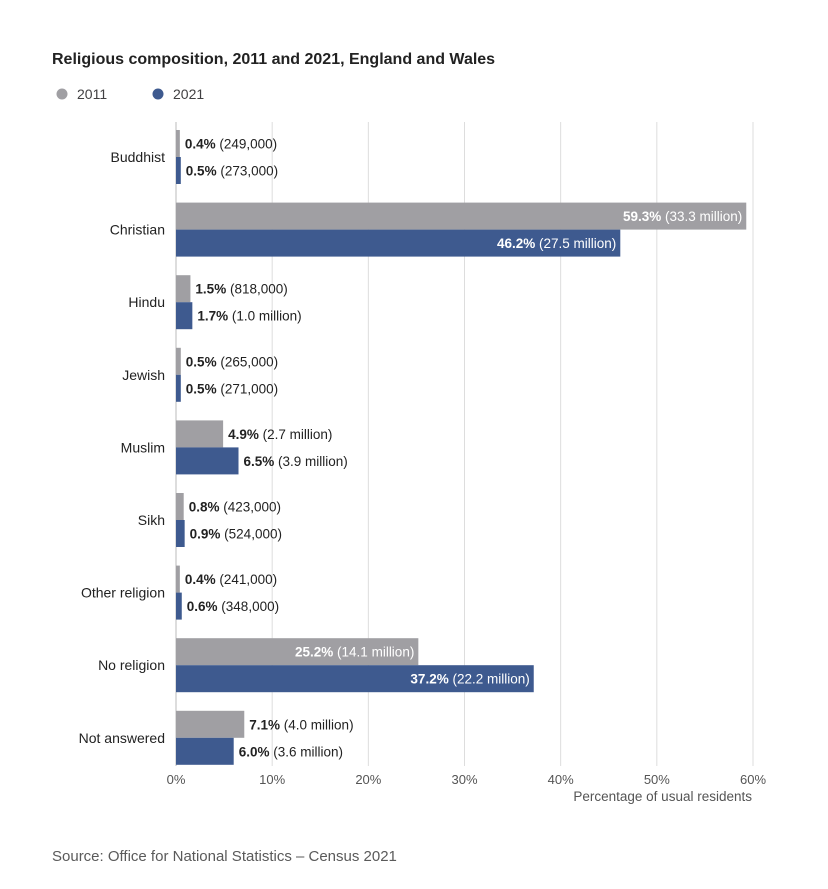  Describe the element at coordinates (231, 144) in the screenshot. I see `data-label: 0.4% (249,000)` at that location.